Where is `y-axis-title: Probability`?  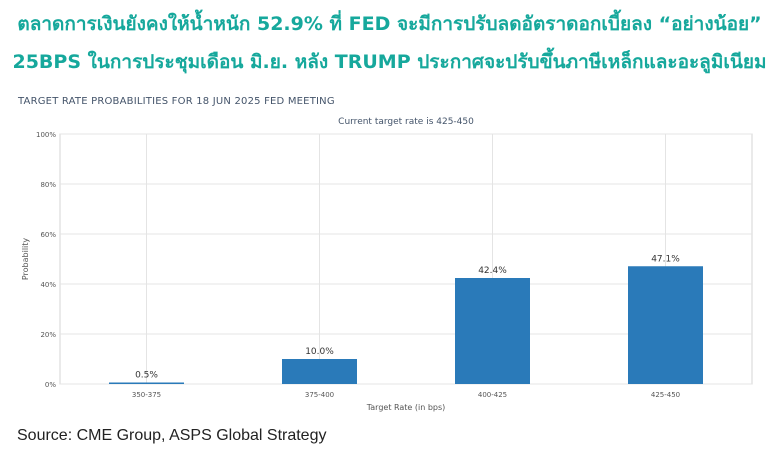
y-axis-title: Probability is located at coordinates (25, 259).